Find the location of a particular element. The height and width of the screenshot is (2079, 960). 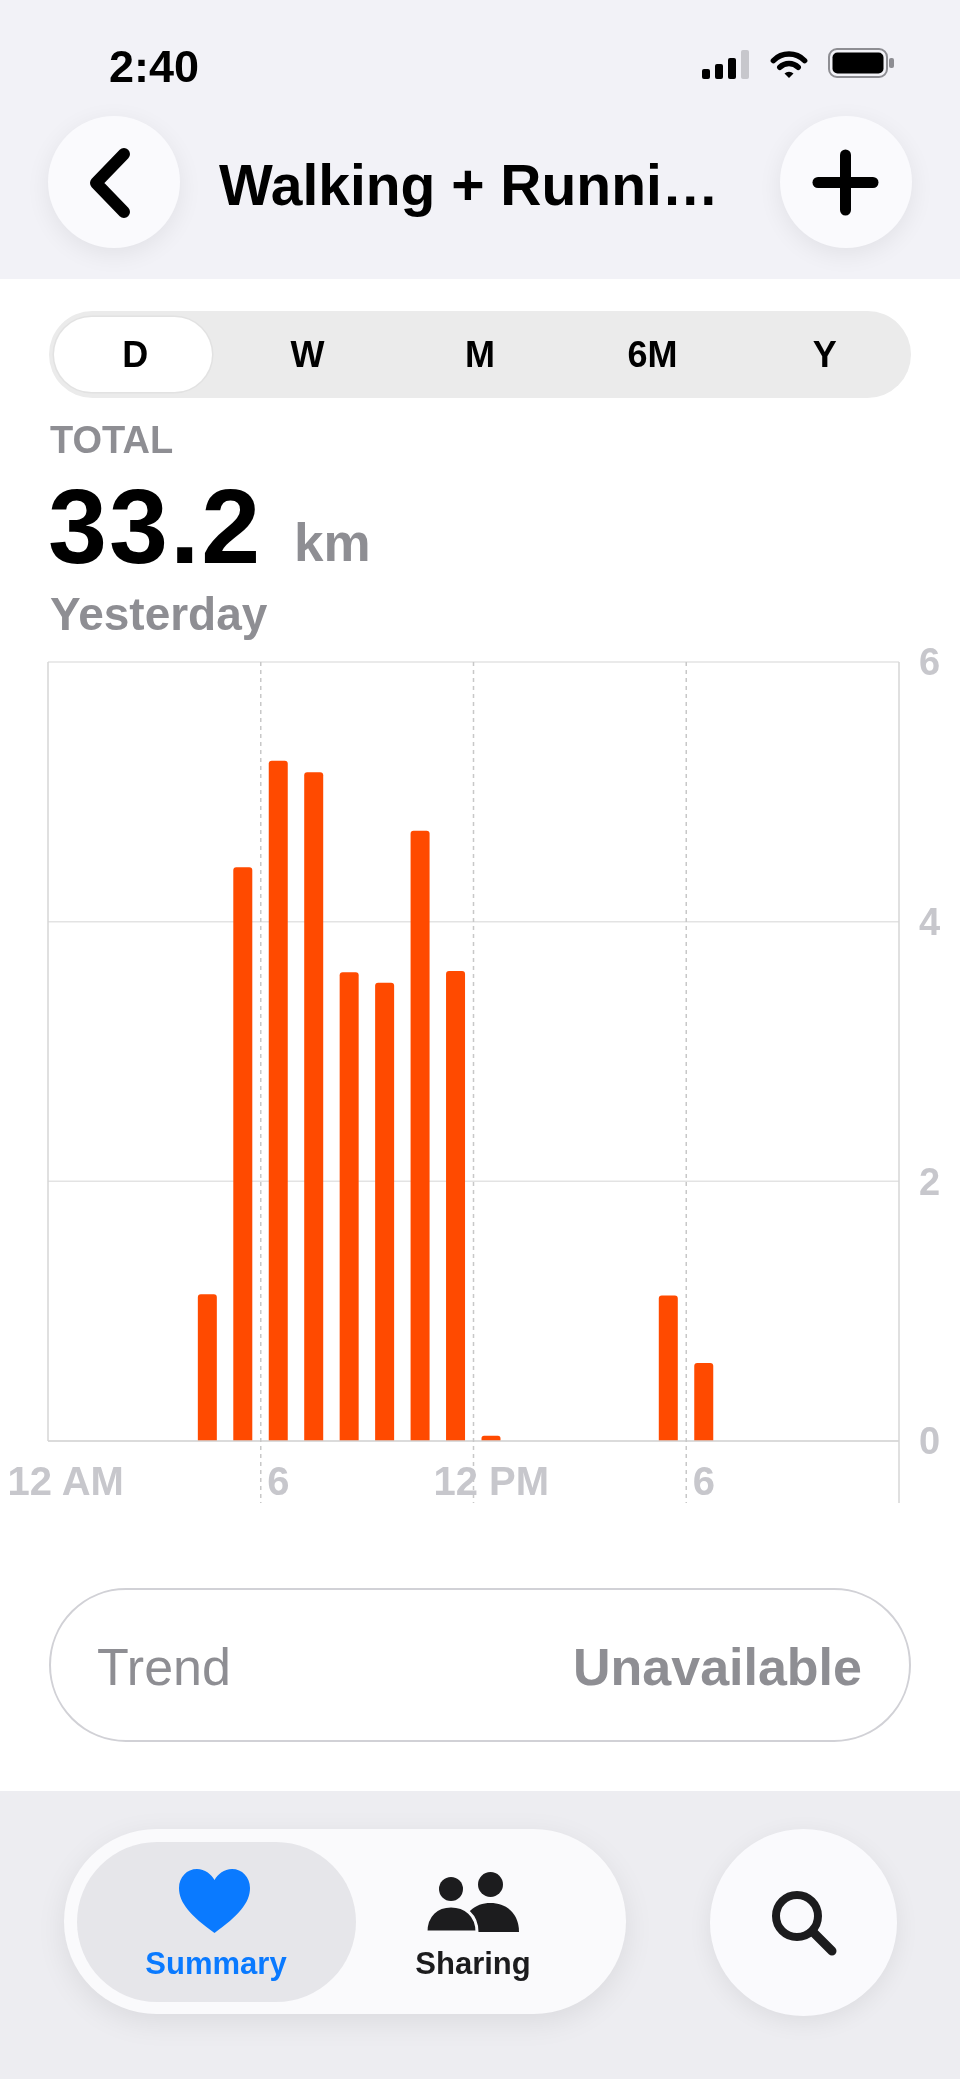

x-tick-label: 12 AM is located at coordinates (65, 1481).